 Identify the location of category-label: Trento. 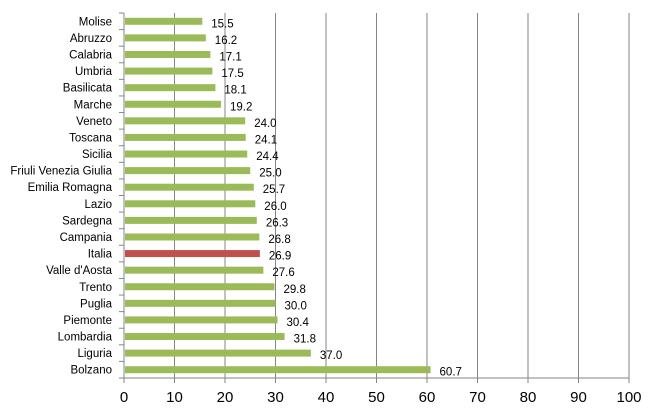
(95, 288).